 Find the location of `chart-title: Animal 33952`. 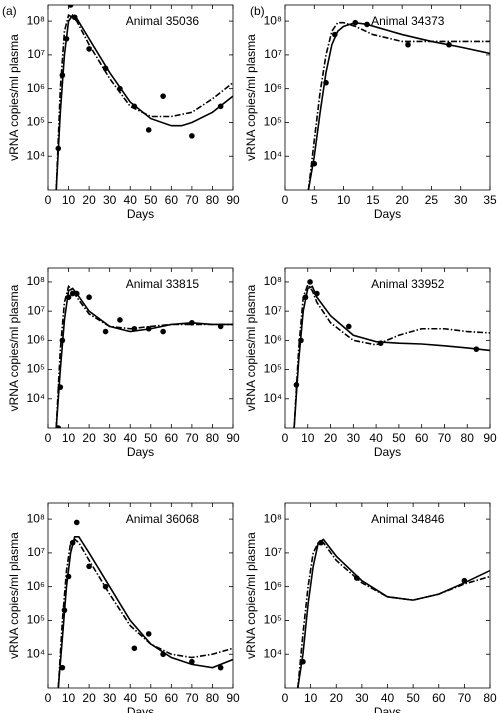

chart-title: Animal 33952 is located at coordinates (408, 284).